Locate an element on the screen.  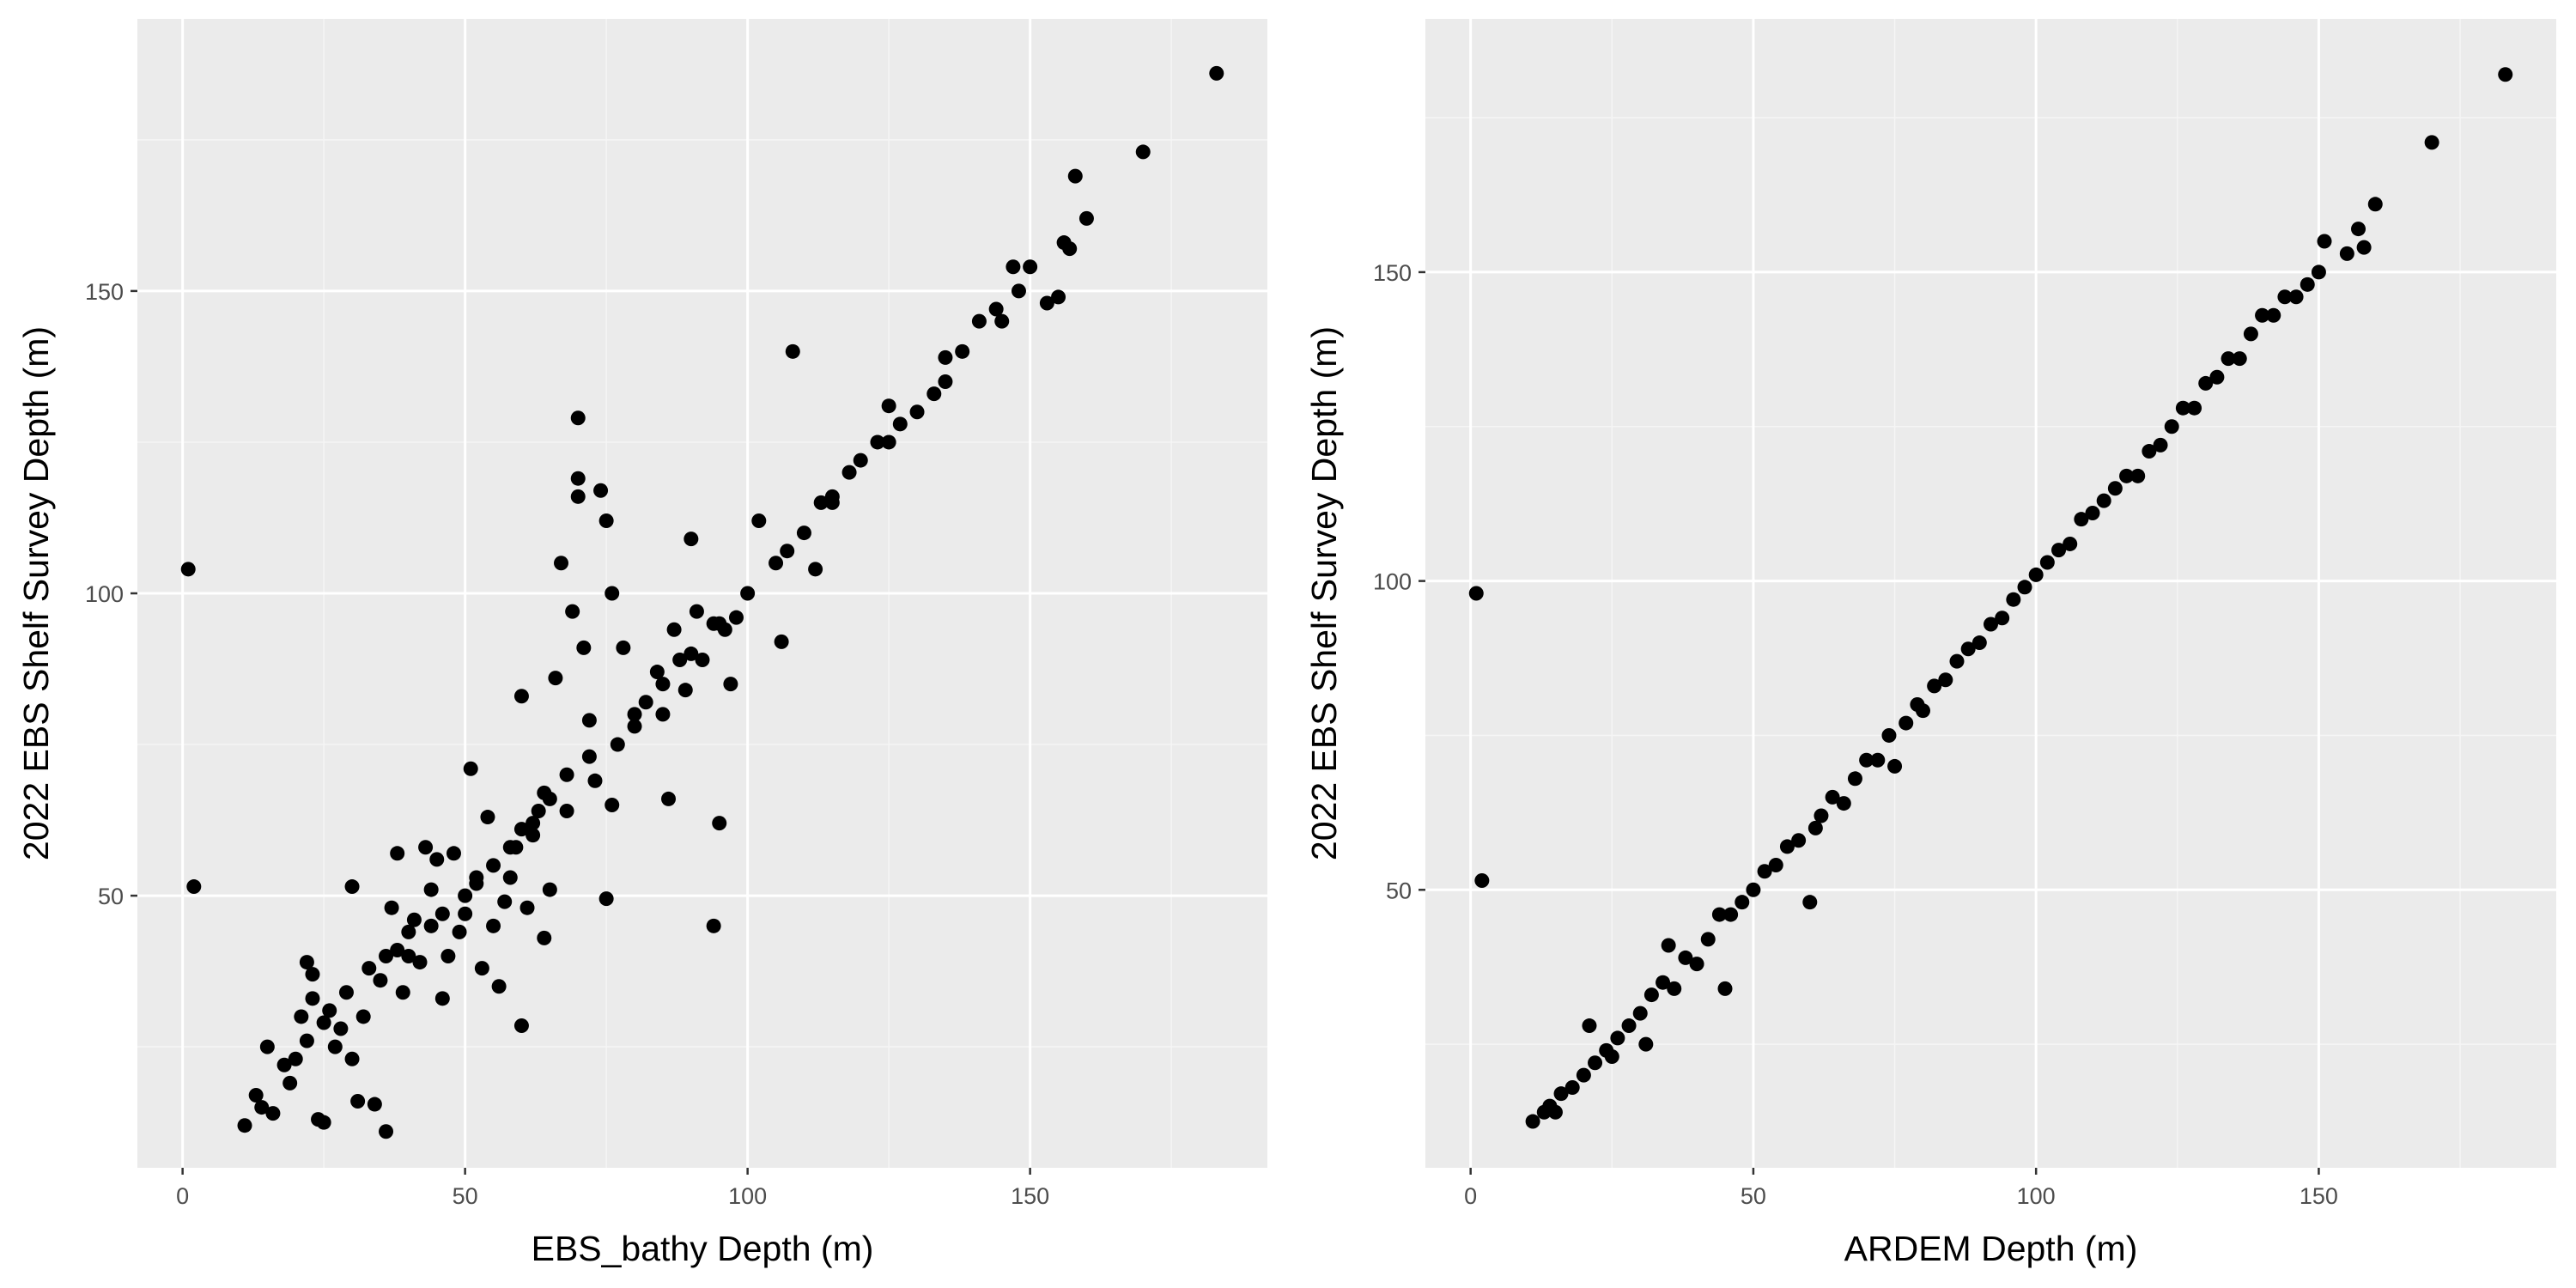
x-tick-label: 100 is located at coordinates (2036, 1196).